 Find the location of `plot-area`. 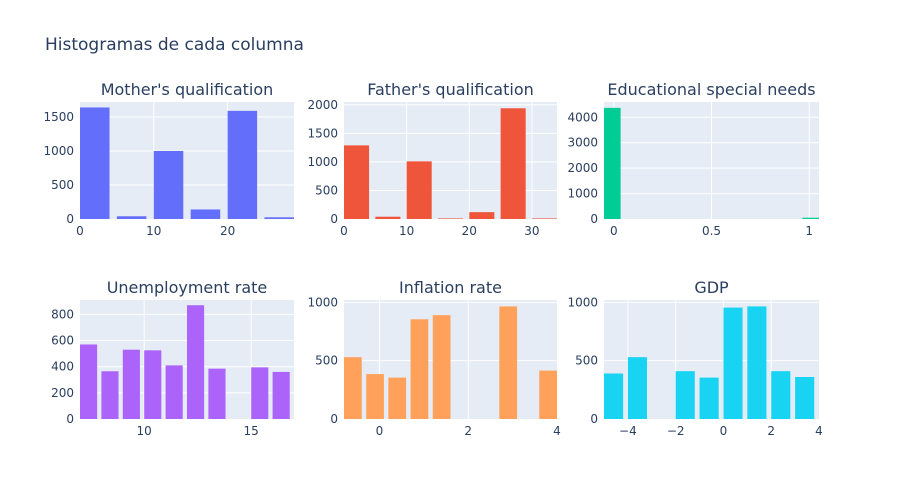

plot-area is located at coordinates (187, 160).